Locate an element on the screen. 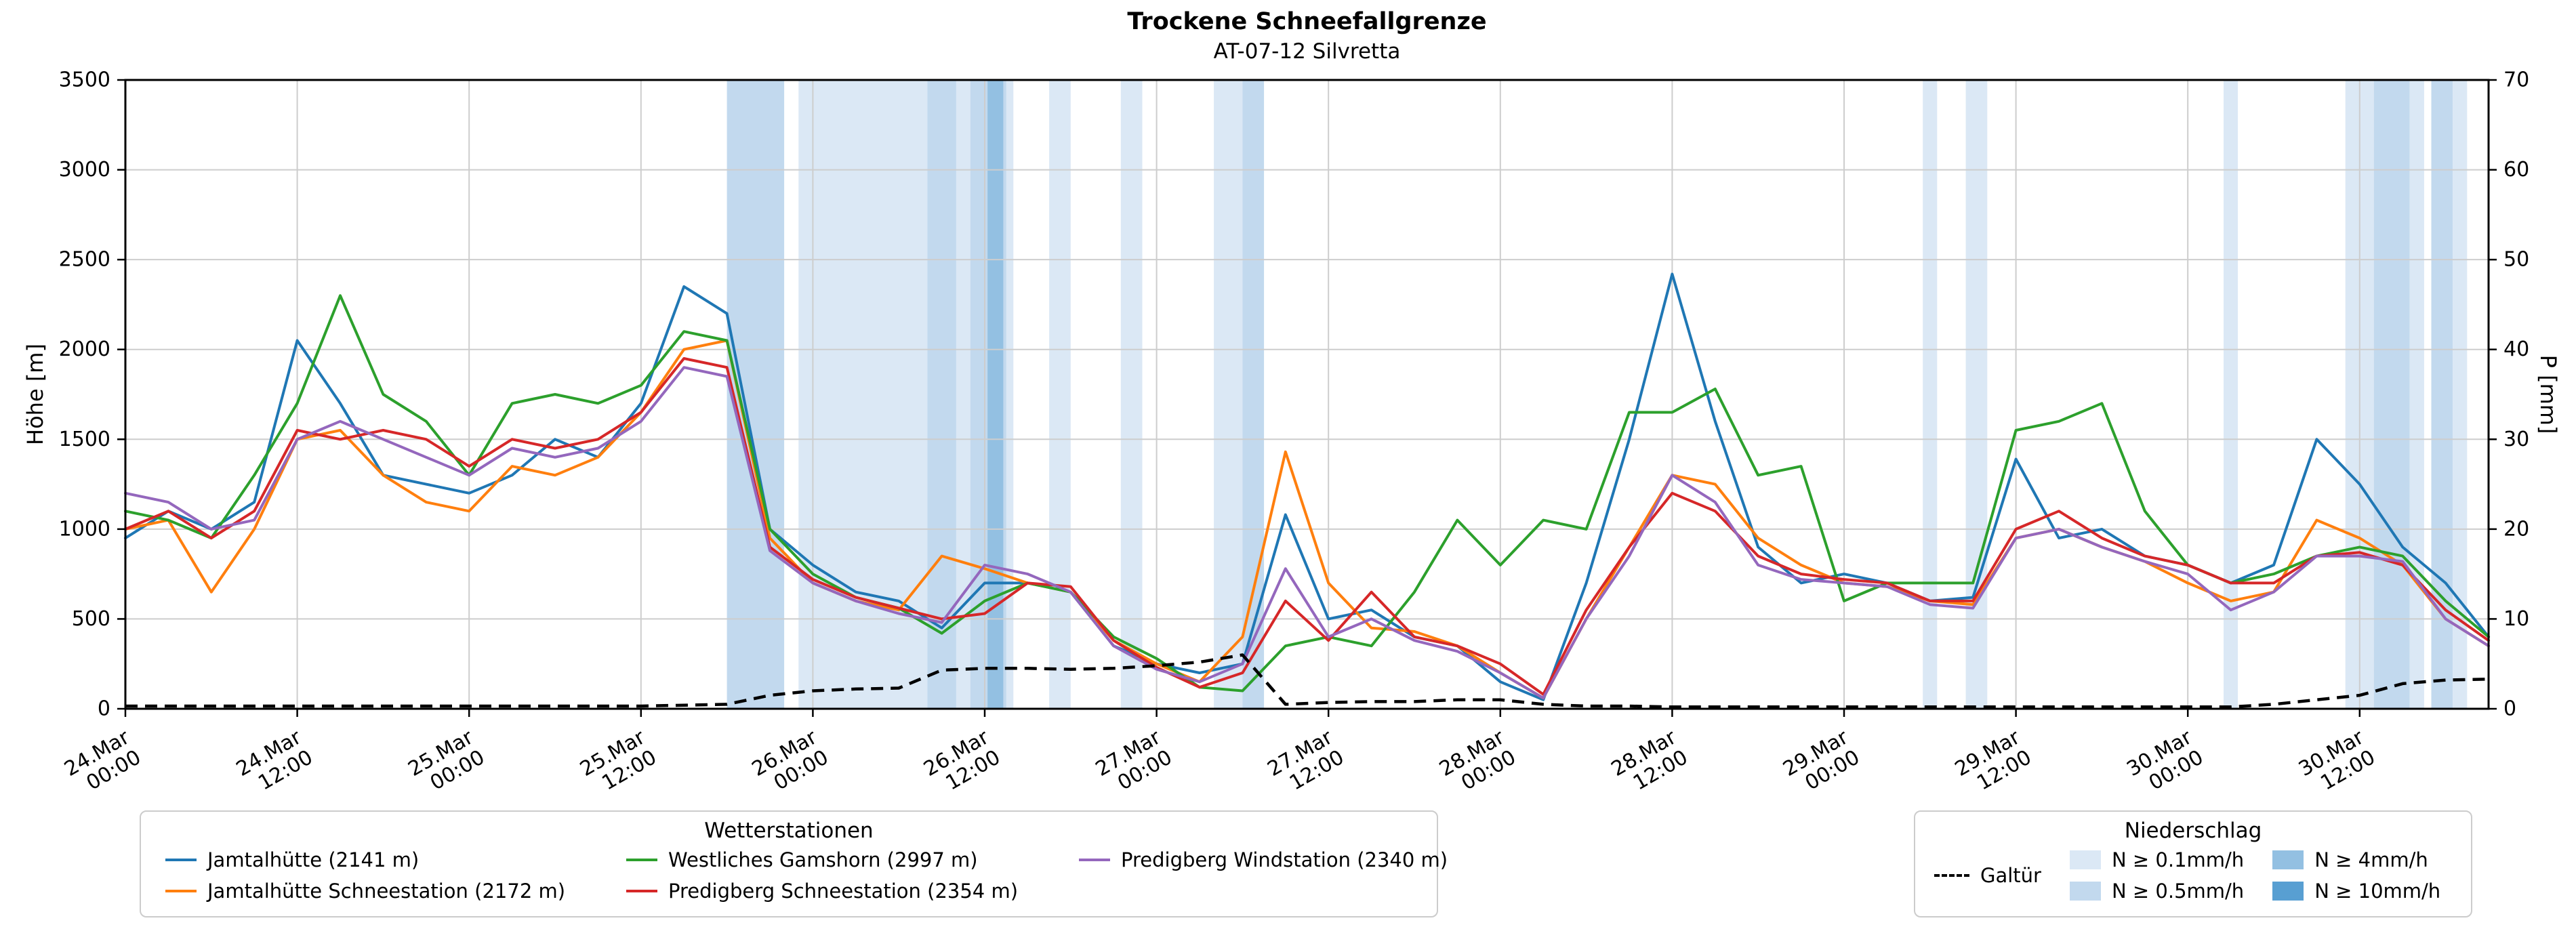 Image resolution: width=2576 pixels, height=929 pixels. legend-label-precip-01: N ≥ 0.1mm/h is located at coordinates (2178, 859).